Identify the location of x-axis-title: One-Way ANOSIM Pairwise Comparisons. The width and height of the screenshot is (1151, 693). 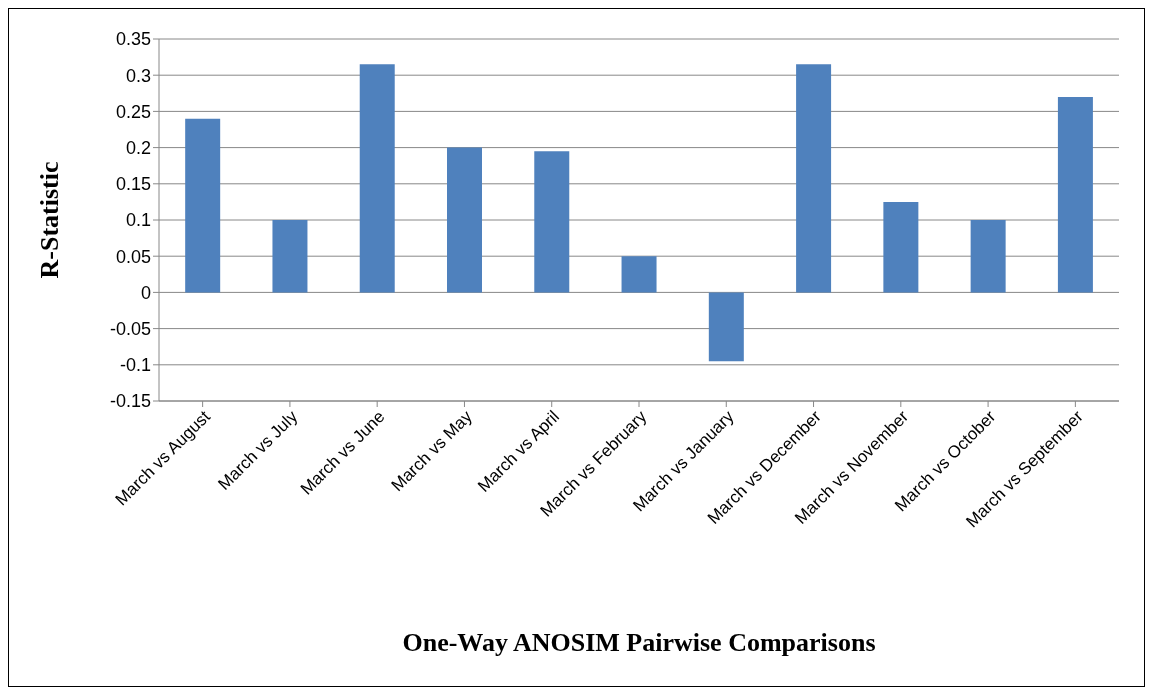
(639, 642).